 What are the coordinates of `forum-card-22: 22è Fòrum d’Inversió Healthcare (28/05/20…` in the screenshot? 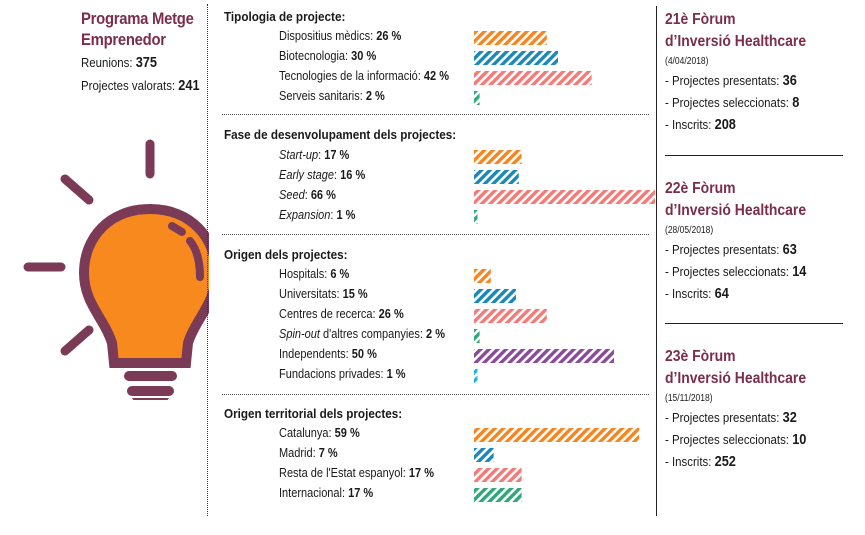 It's located at (757, 240).